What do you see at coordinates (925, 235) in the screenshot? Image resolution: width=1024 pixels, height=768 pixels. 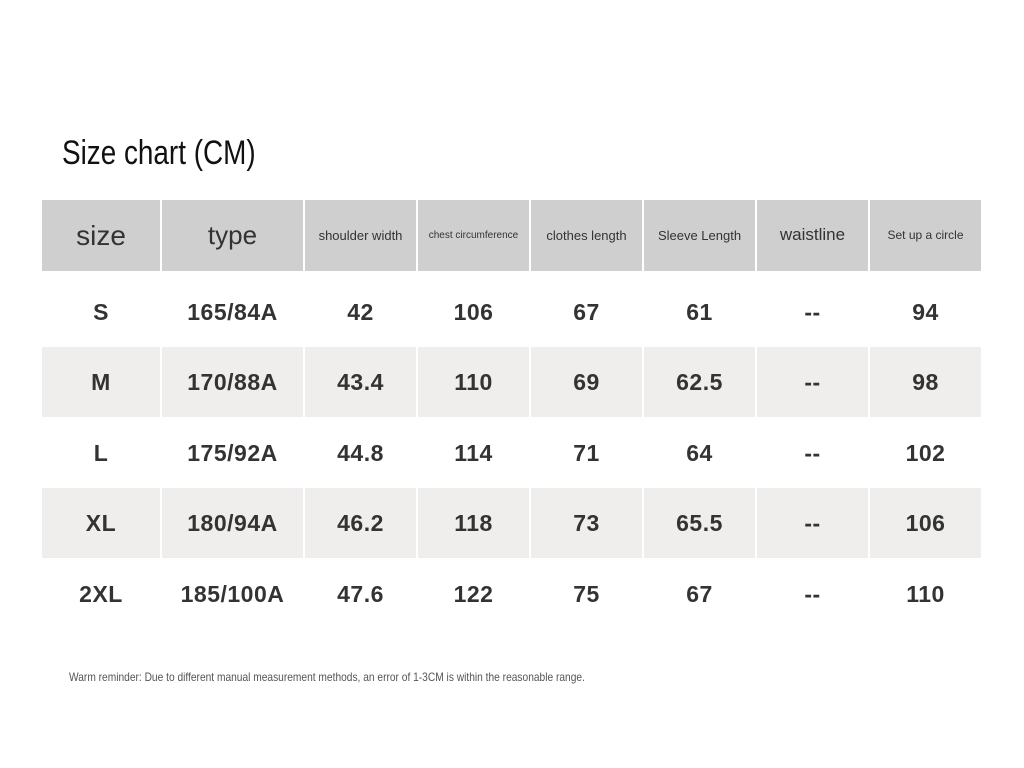 I see `header-cell: Set up a circle` at bounding box center [925, 235].